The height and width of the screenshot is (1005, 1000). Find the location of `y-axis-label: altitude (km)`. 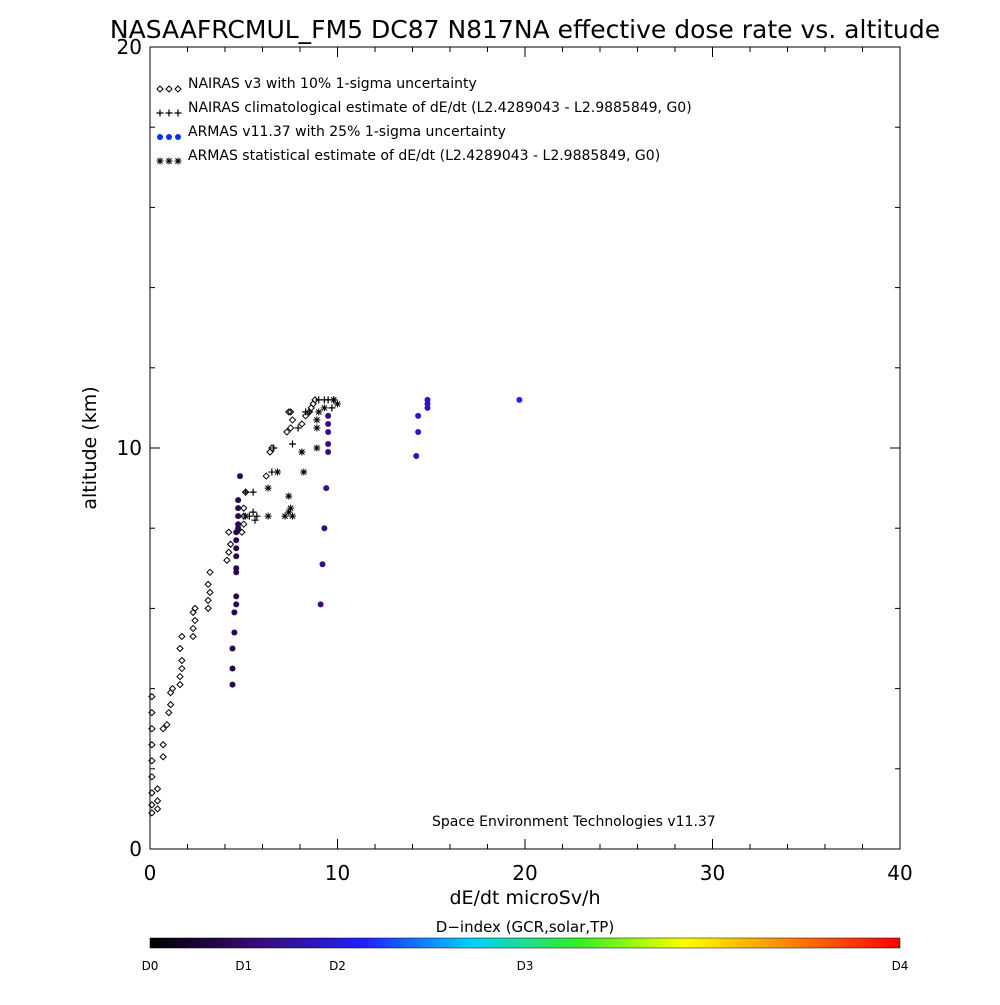

y-axis-label: altitude (km) is located at coordinates (90, 447).